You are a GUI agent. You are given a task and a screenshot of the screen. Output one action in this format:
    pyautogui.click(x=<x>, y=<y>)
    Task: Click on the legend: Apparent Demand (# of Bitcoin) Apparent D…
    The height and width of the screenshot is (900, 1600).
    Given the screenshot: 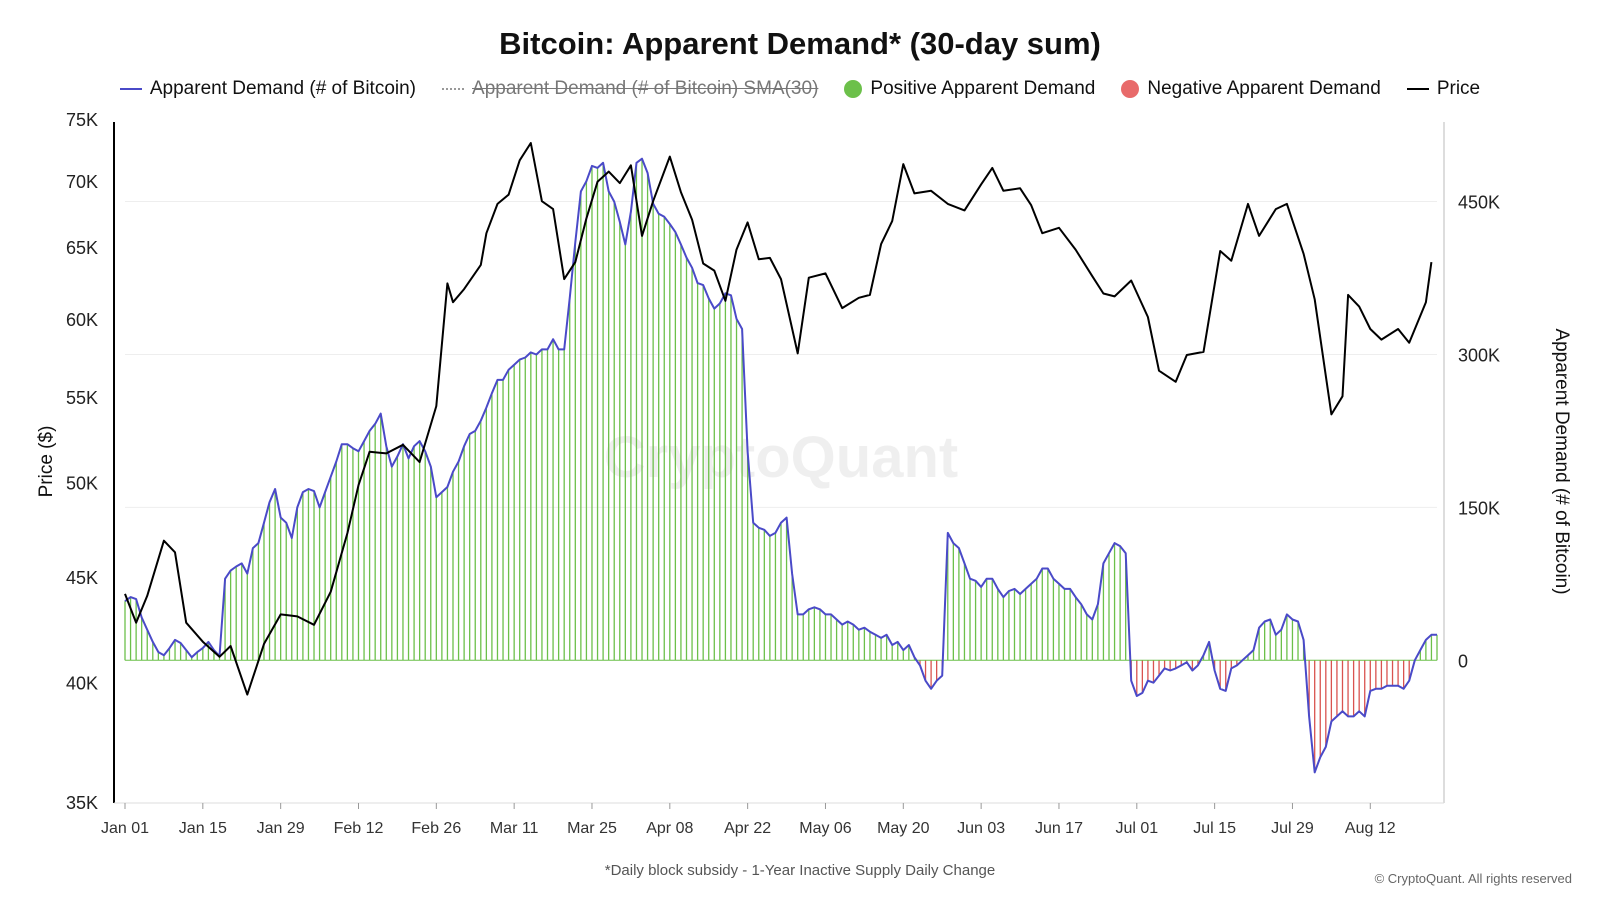 What is the action you would take?
    pyautogui.click(x=800, y=89)
    